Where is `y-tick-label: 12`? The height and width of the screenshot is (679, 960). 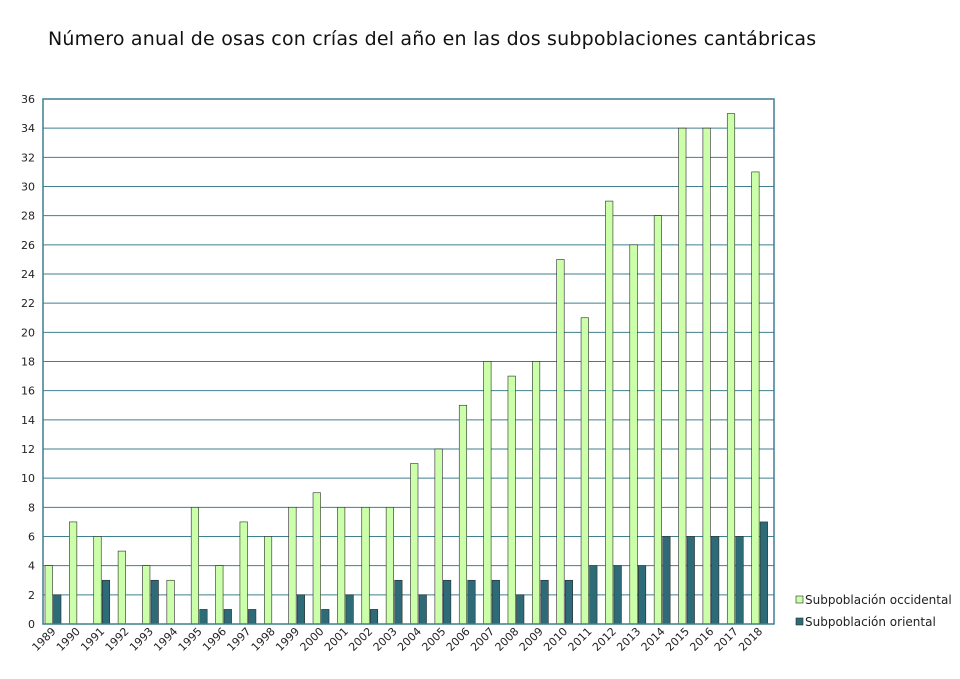 y-tick-label: 12 is located at coordinates (28, 449).